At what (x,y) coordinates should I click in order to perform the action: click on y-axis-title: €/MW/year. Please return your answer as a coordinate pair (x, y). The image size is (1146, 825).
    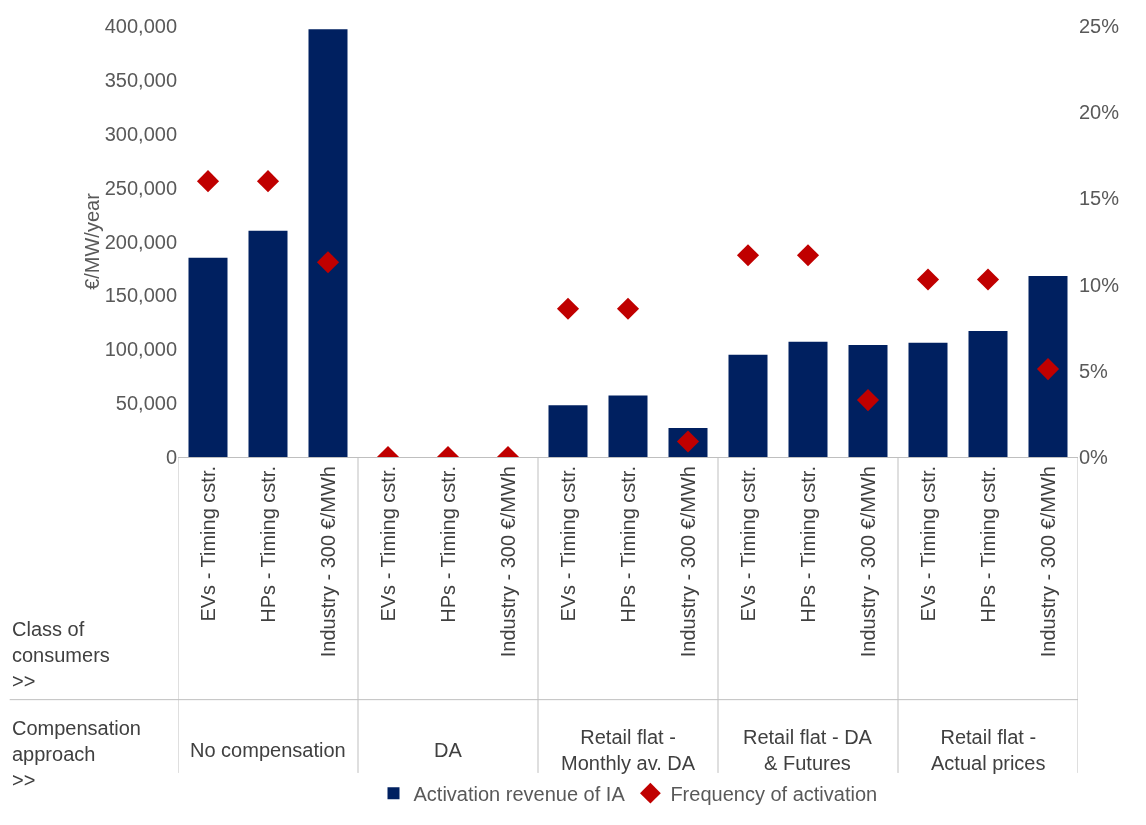
    Looking at the image, I should click on (91, 241).